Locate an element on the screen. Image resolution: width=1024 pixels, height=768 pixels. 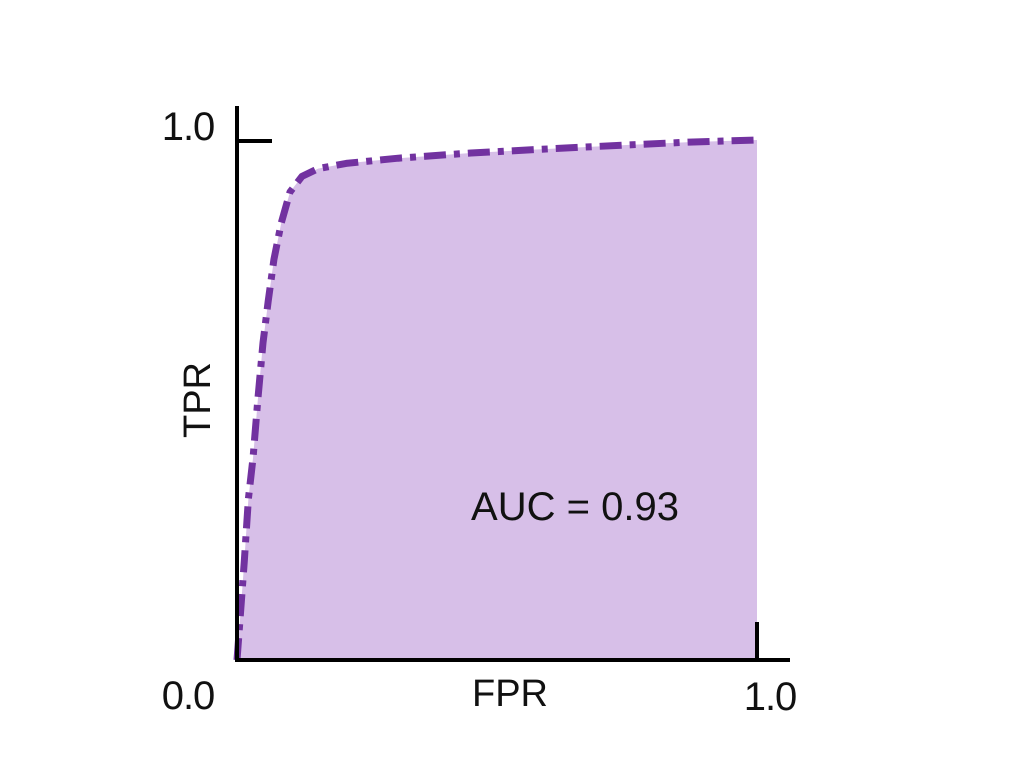
x-axis-tick-label-0.0: 0.0 is located at coordinates (188, 696).